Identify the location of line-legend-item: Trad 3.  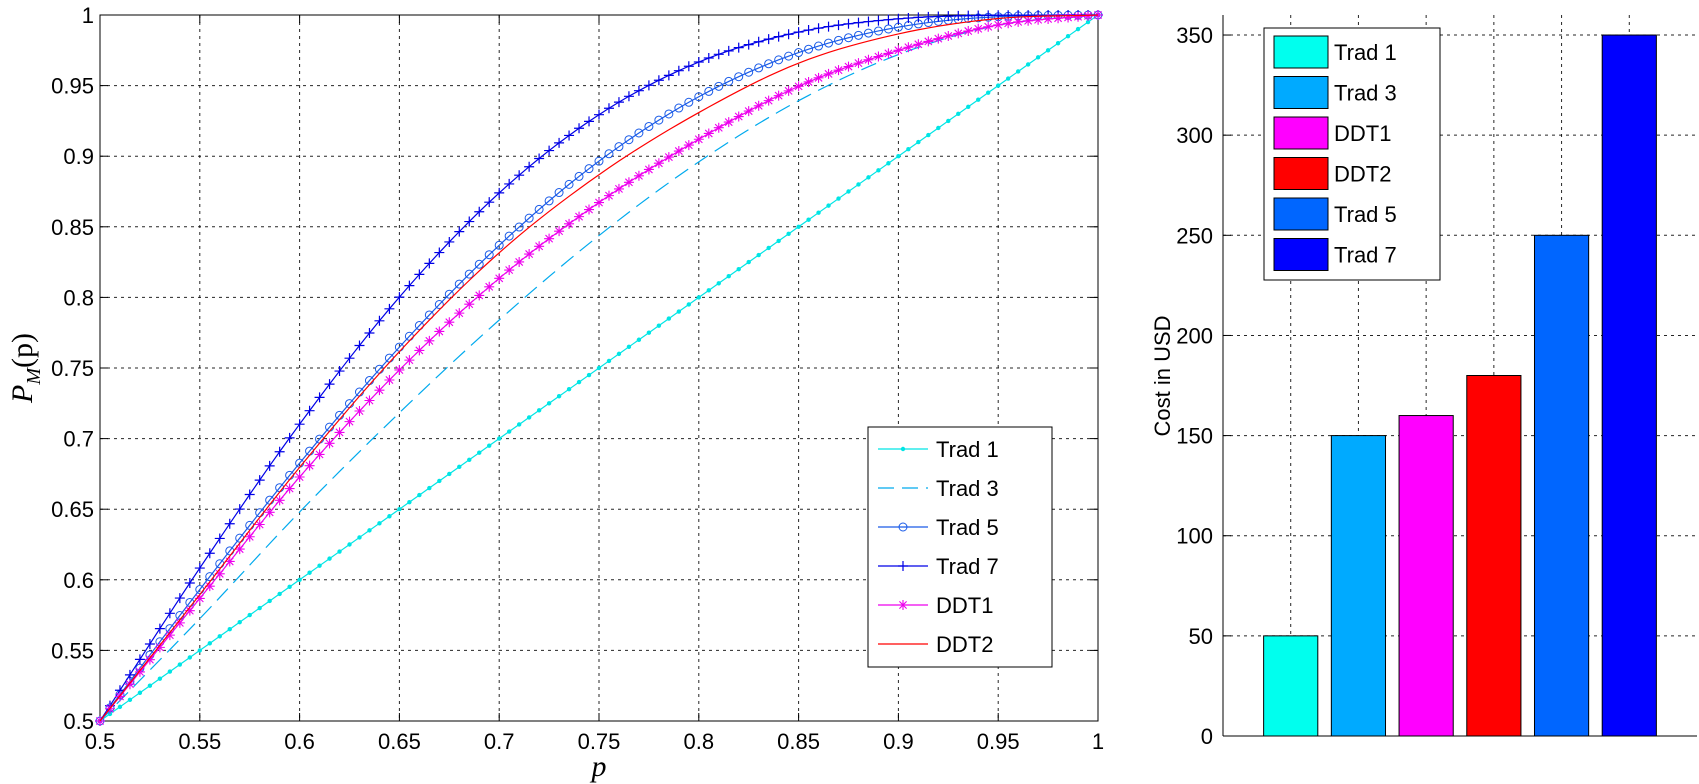
(938, 488).